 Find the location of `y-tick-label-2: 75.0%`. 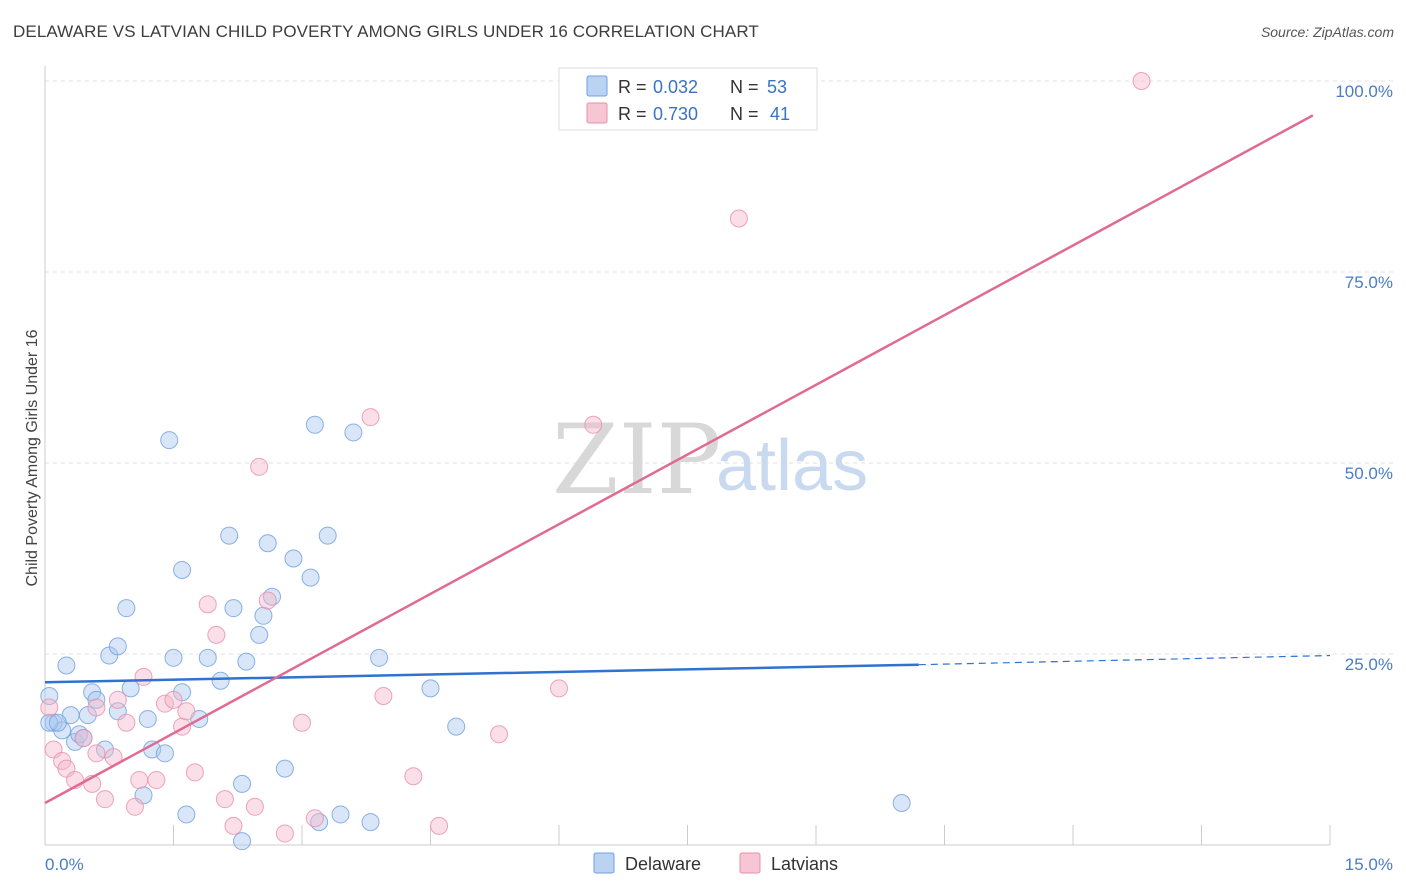

y-tick-label-2: 75.0% is located at coordinates (1369, 282).